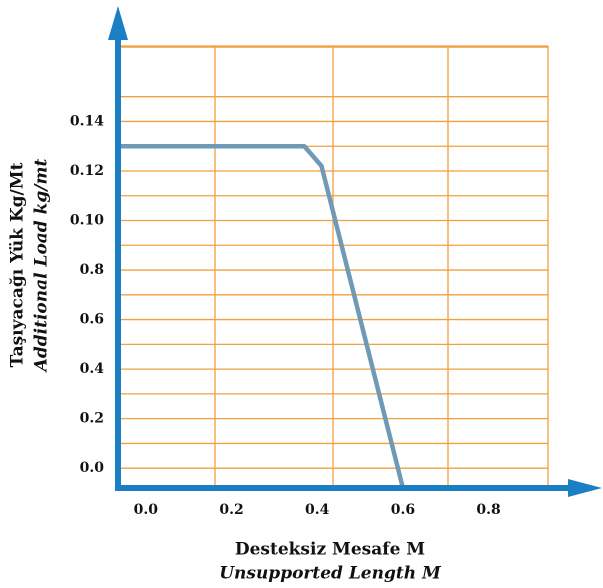 This screenshot has width=603, height=588. What do you see at coordinates (42, 266) in the screenshot?
I see `y-axis-label: Additional Load kg/mt` at bounding box center [42, 266].